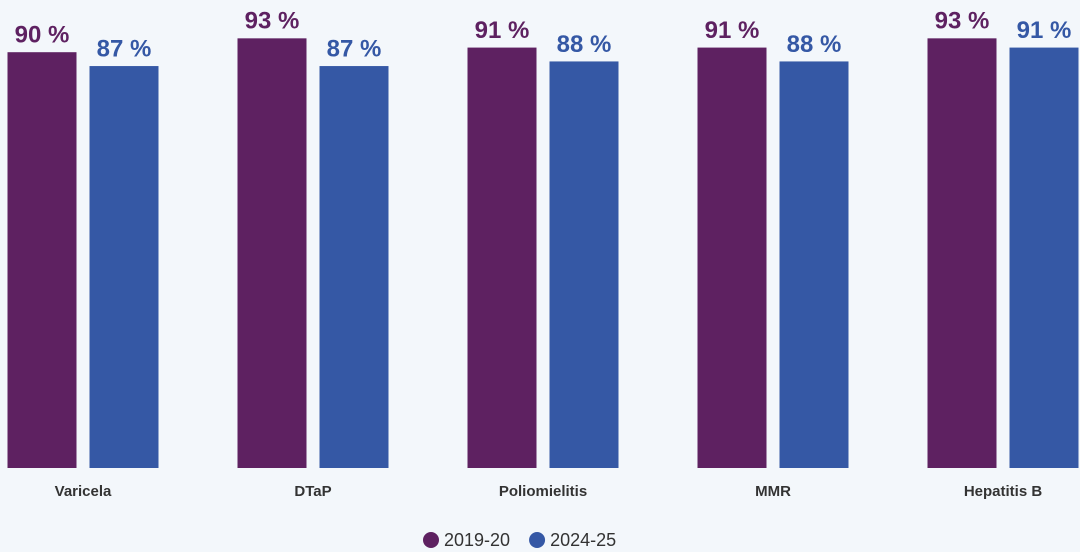 Image resolution: width=1080 pixels, height=552 pixels. I want to click on legend-label: 2024-25, so click(583, 540).